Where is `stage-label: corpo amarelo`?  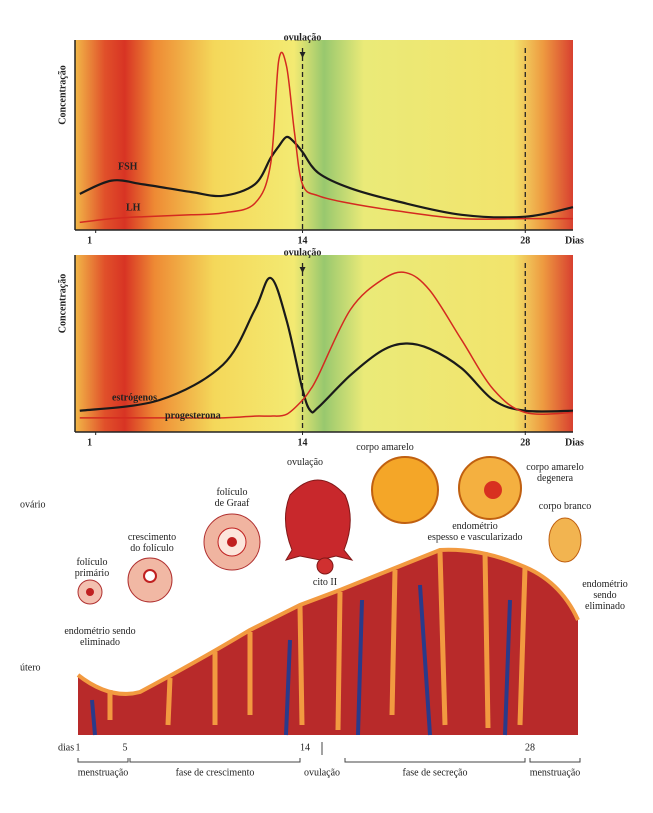
stage-label: corpo amarelo is located at coordinates (384, 447).